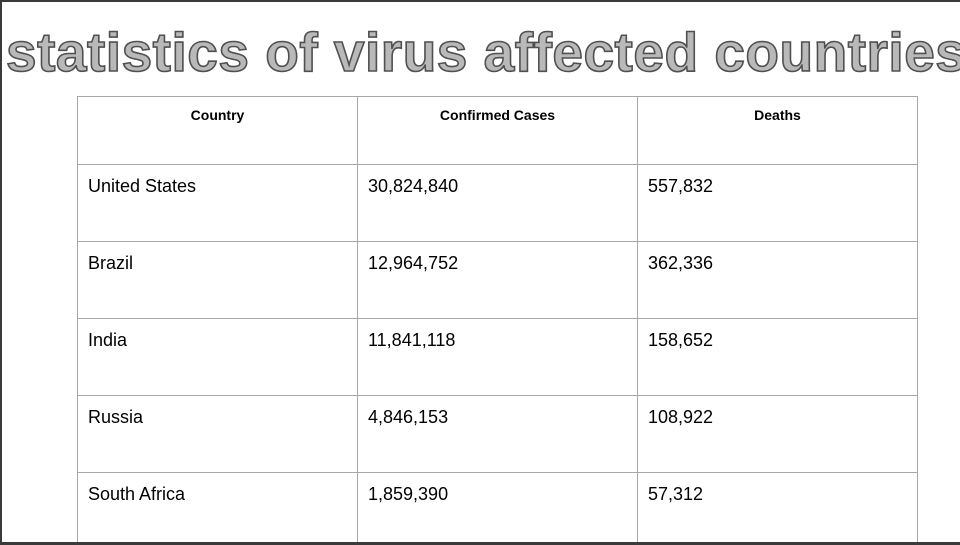 The image size is (960, 545). What do you see at coordinates (777, 357) in the screenshot?
I see `deaths-cell: 158,652` at bounding box center [777, 357].